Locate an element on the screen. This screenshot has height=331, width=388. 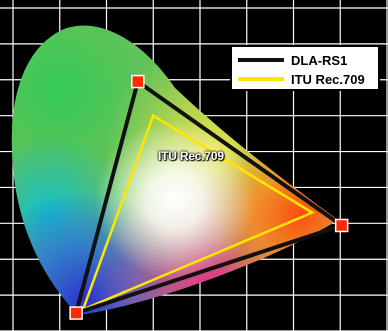
legend: DLA-RS1 ITU Rec.709 is located at coordinates (305, 68).